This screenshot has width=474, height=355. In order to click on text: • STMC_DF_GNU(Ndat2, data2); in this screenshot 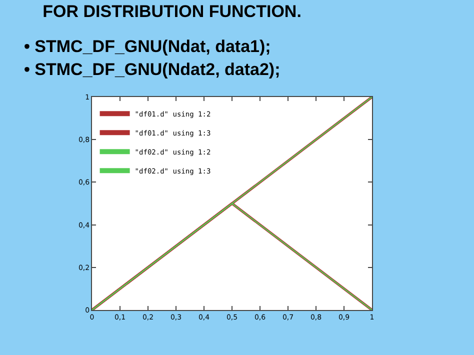, I will do `click(152, 69)`.